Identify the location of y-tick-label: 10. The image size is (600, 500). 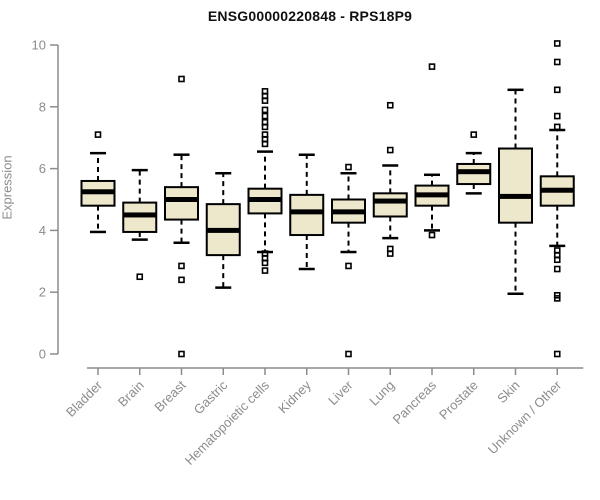
(39, 45).